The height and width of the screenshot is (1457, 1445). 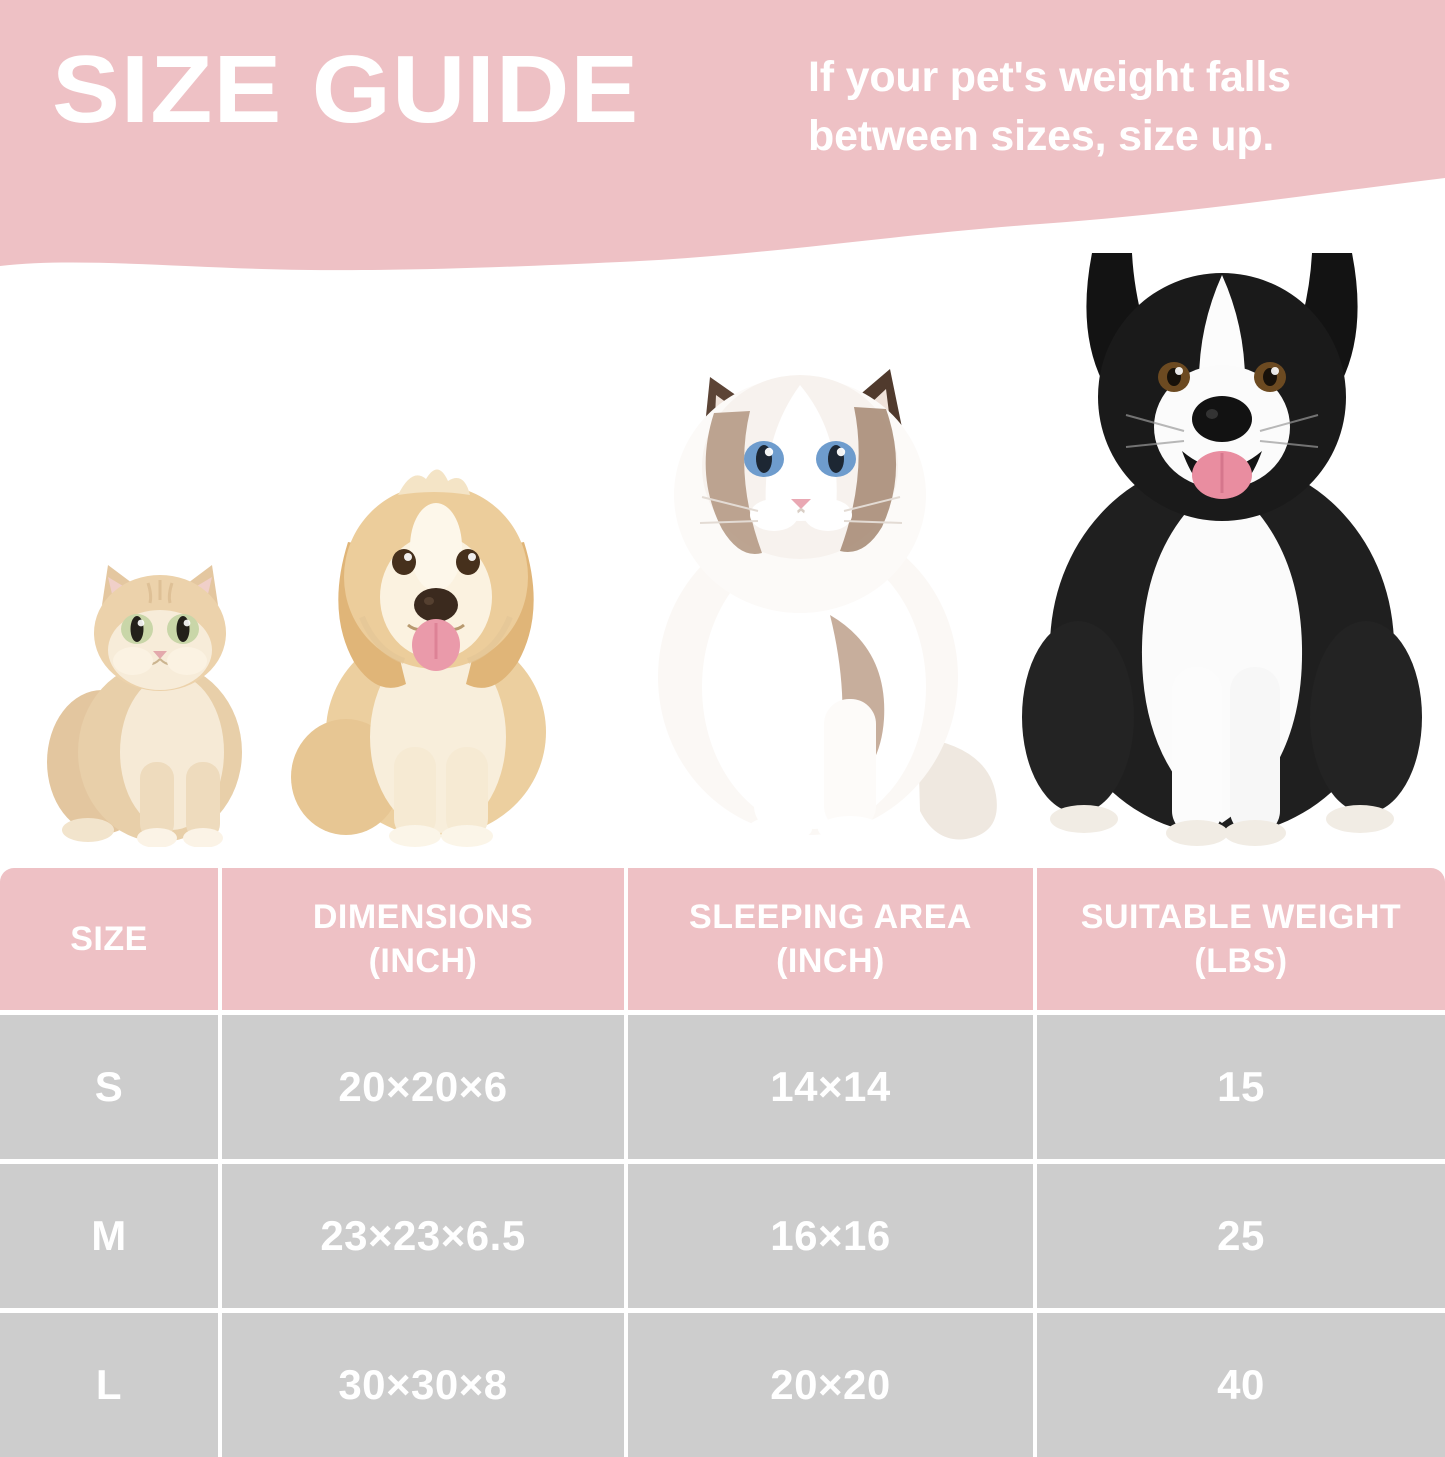 What do you see at coordinates (1241, 961) in the screenshot?
I see `column-header-suitable-weight-unit: (LBS)` at bounding box center [1241, 961].